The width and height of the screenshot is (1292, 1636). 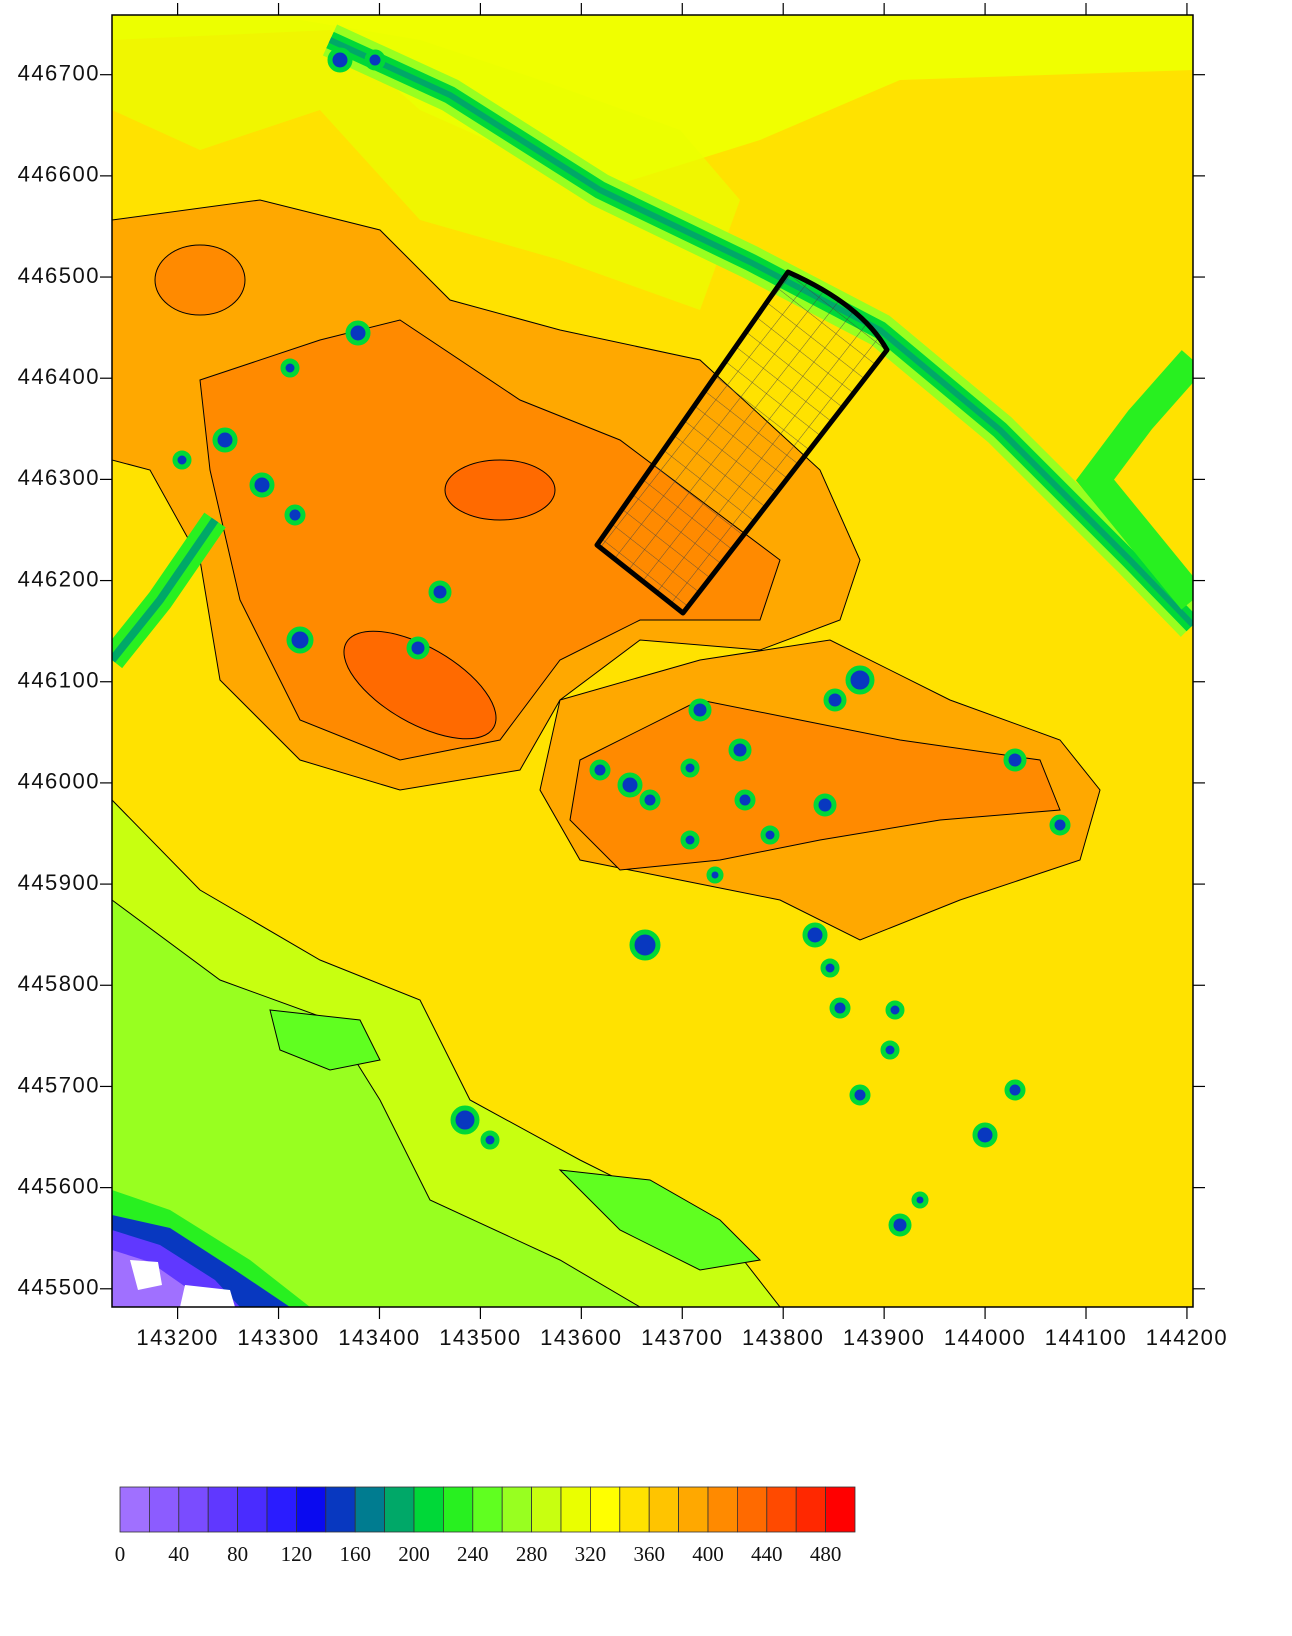 What do you see at coordinates (473, 1554) in the screenshot?
I see `colorbar-label: 240` at bounding box center [473, 1554].